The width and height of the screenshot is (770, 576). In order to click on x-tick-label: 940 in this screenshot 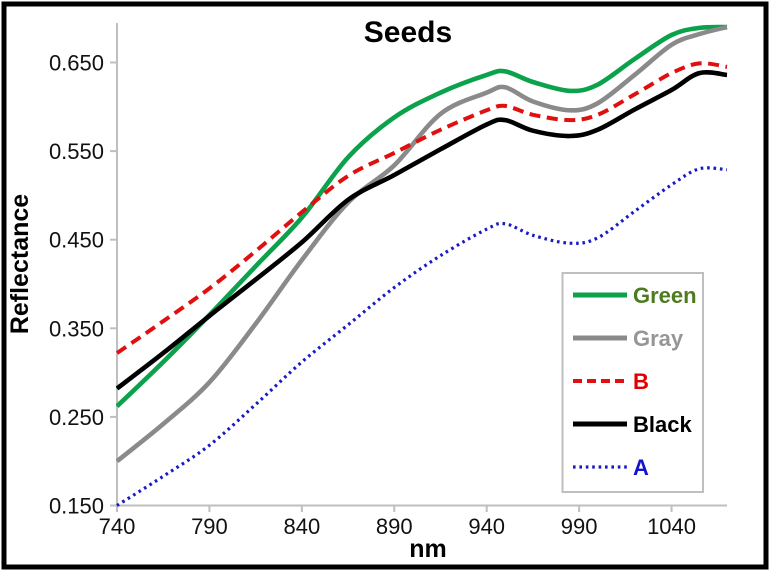, I will do `click(486, 526)`.